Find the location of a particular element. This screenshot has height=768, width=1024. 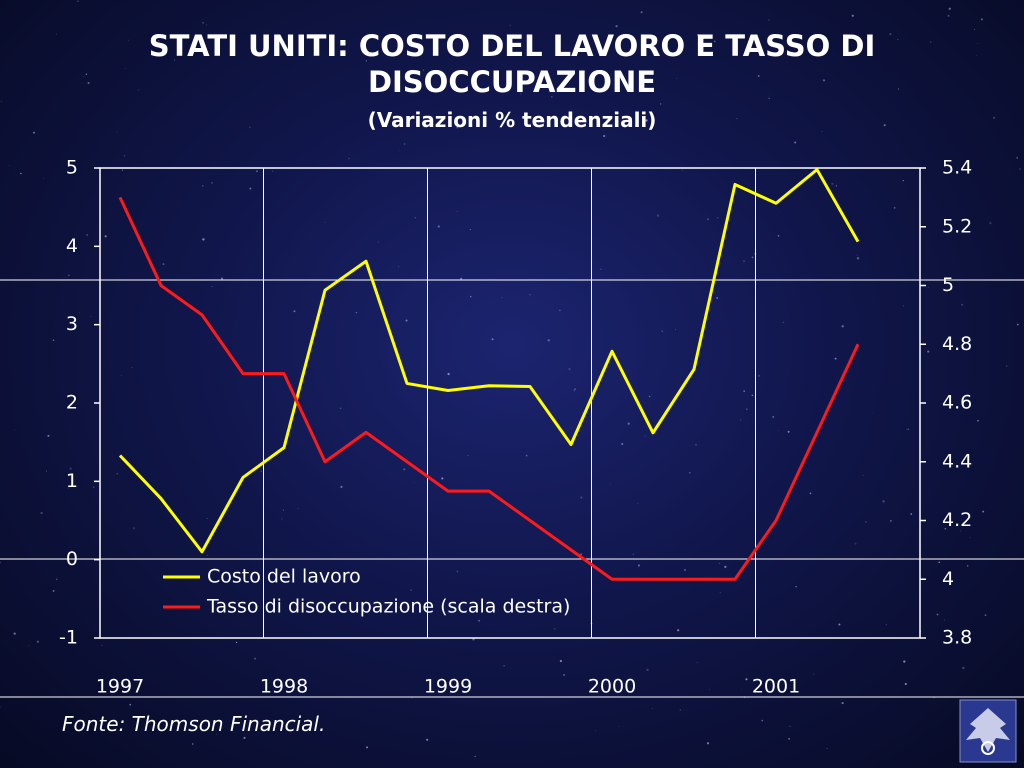

y-tick-label: 4 is located at coordinates (72, 246).